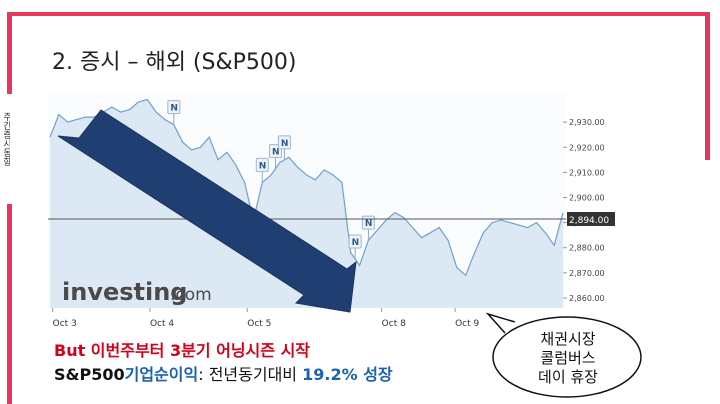 Image resolution: width=720 pixels, height=404 pixels. What do you see at coordinates (161, 374) in the screenshot?
I see `caption-metric: 기업순이익` at bounding box center [161, 374].